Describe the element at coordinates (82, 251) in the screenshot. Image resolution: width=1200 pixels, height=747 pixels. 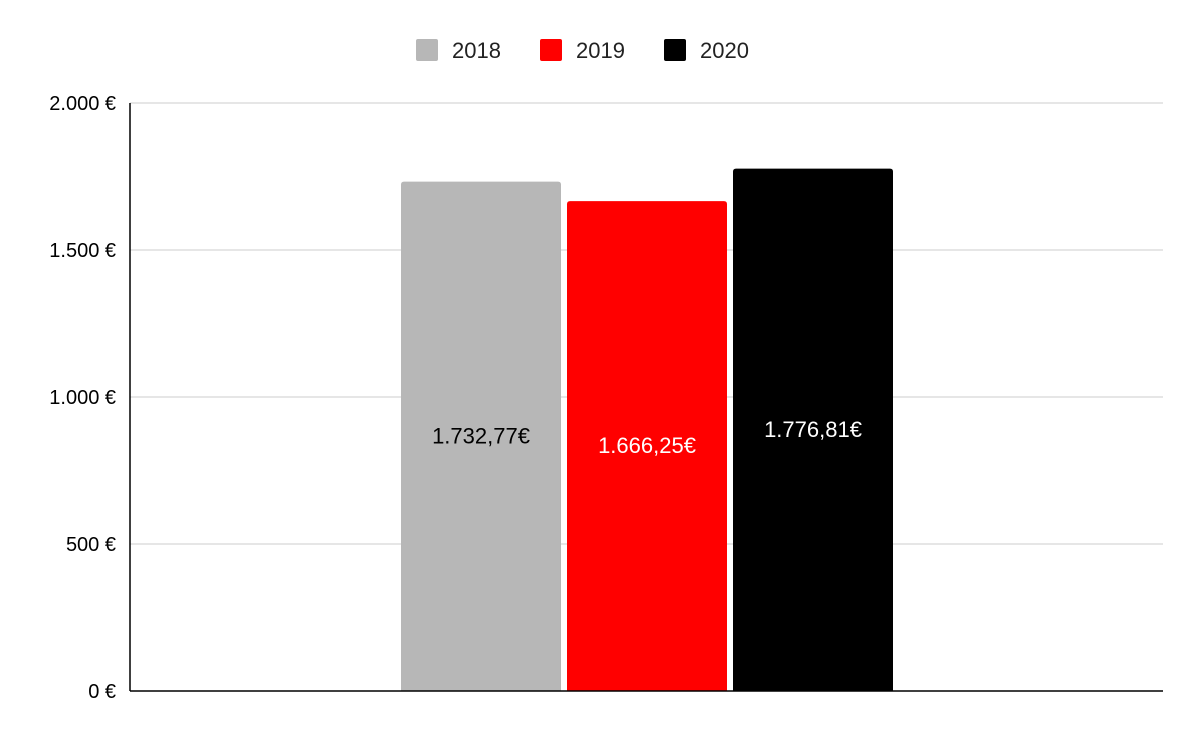
I see `y-tick-label: 1.500 €` at that location.